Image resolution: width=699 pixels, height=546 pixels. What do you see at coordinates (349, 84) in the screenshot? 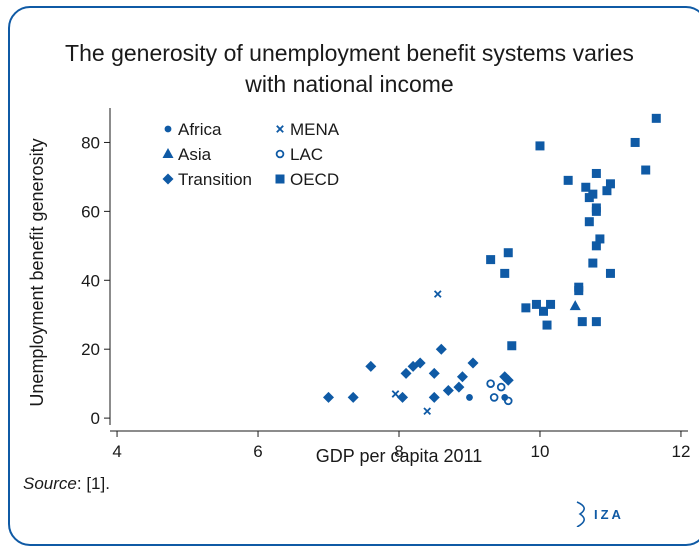
I see `chart-title-line-2: with national income` at bounding box center [349, 84].